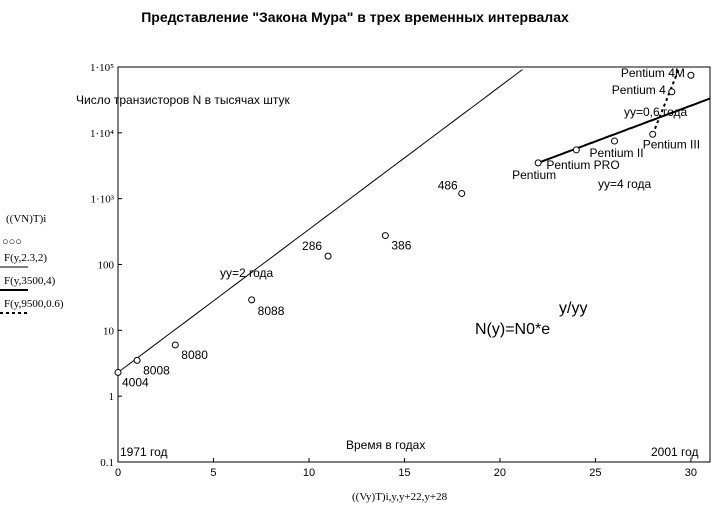 The image size is (723, 511). Describe the element at coordinates (30, 281) in the screenshot. I see `legend-label: F(y,3500,4)` at that location.